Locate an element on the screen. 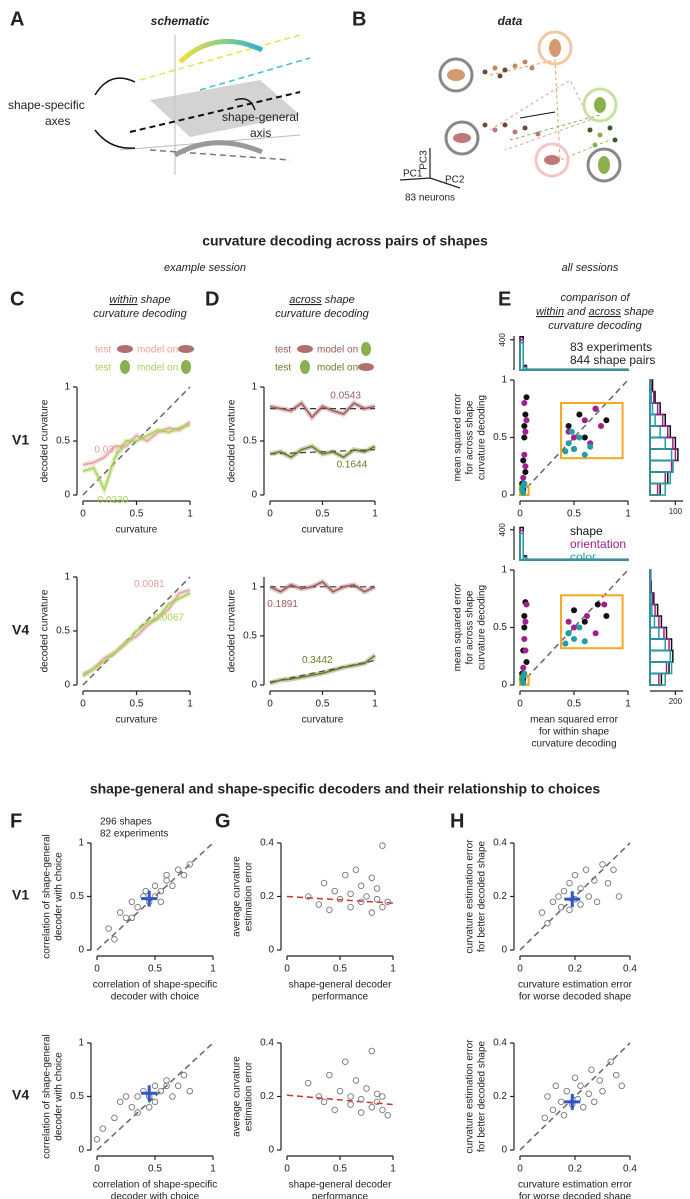  y-tick-label: 1 is located at coordinates (504, 380).